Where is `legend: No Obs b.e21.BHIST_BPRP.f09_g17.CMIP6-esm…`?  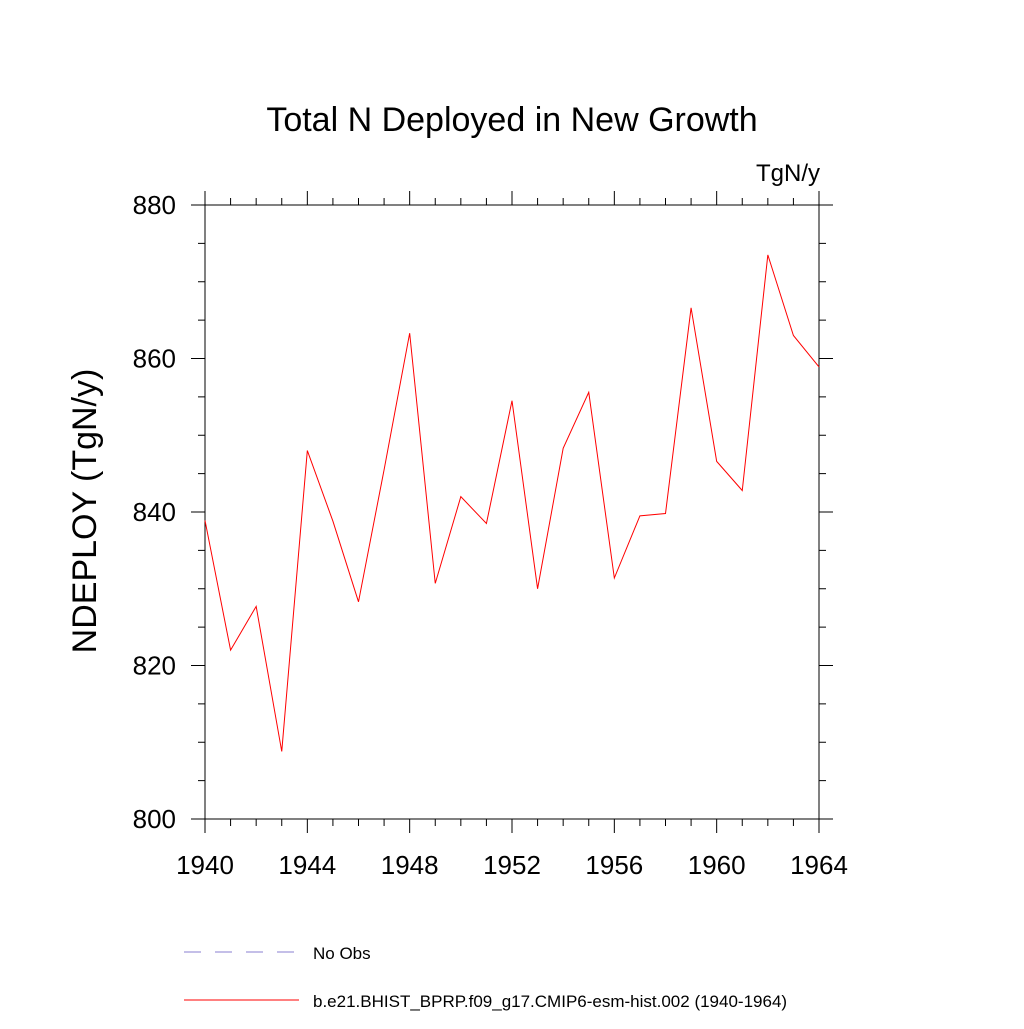 legend: No Obs b.e21.BHIST_BPRP.f09_g17.CMIP6-esm… is located at coordinates (485, 977).